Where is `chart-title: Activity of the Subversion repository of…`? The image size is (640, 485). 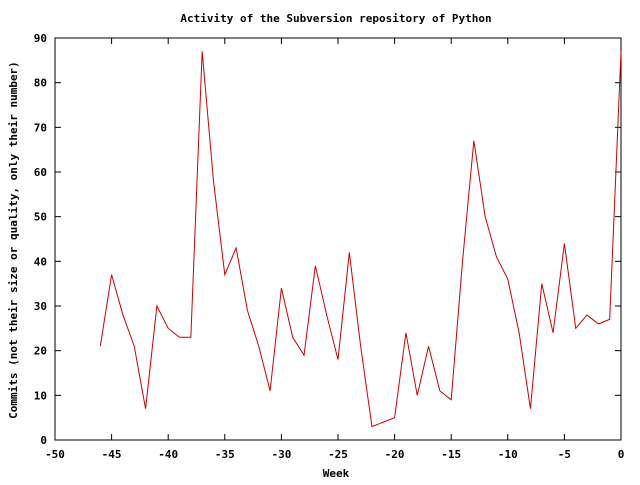
chart-title: Activity of the Subversion repository of… is located at coordinates (335, 18).